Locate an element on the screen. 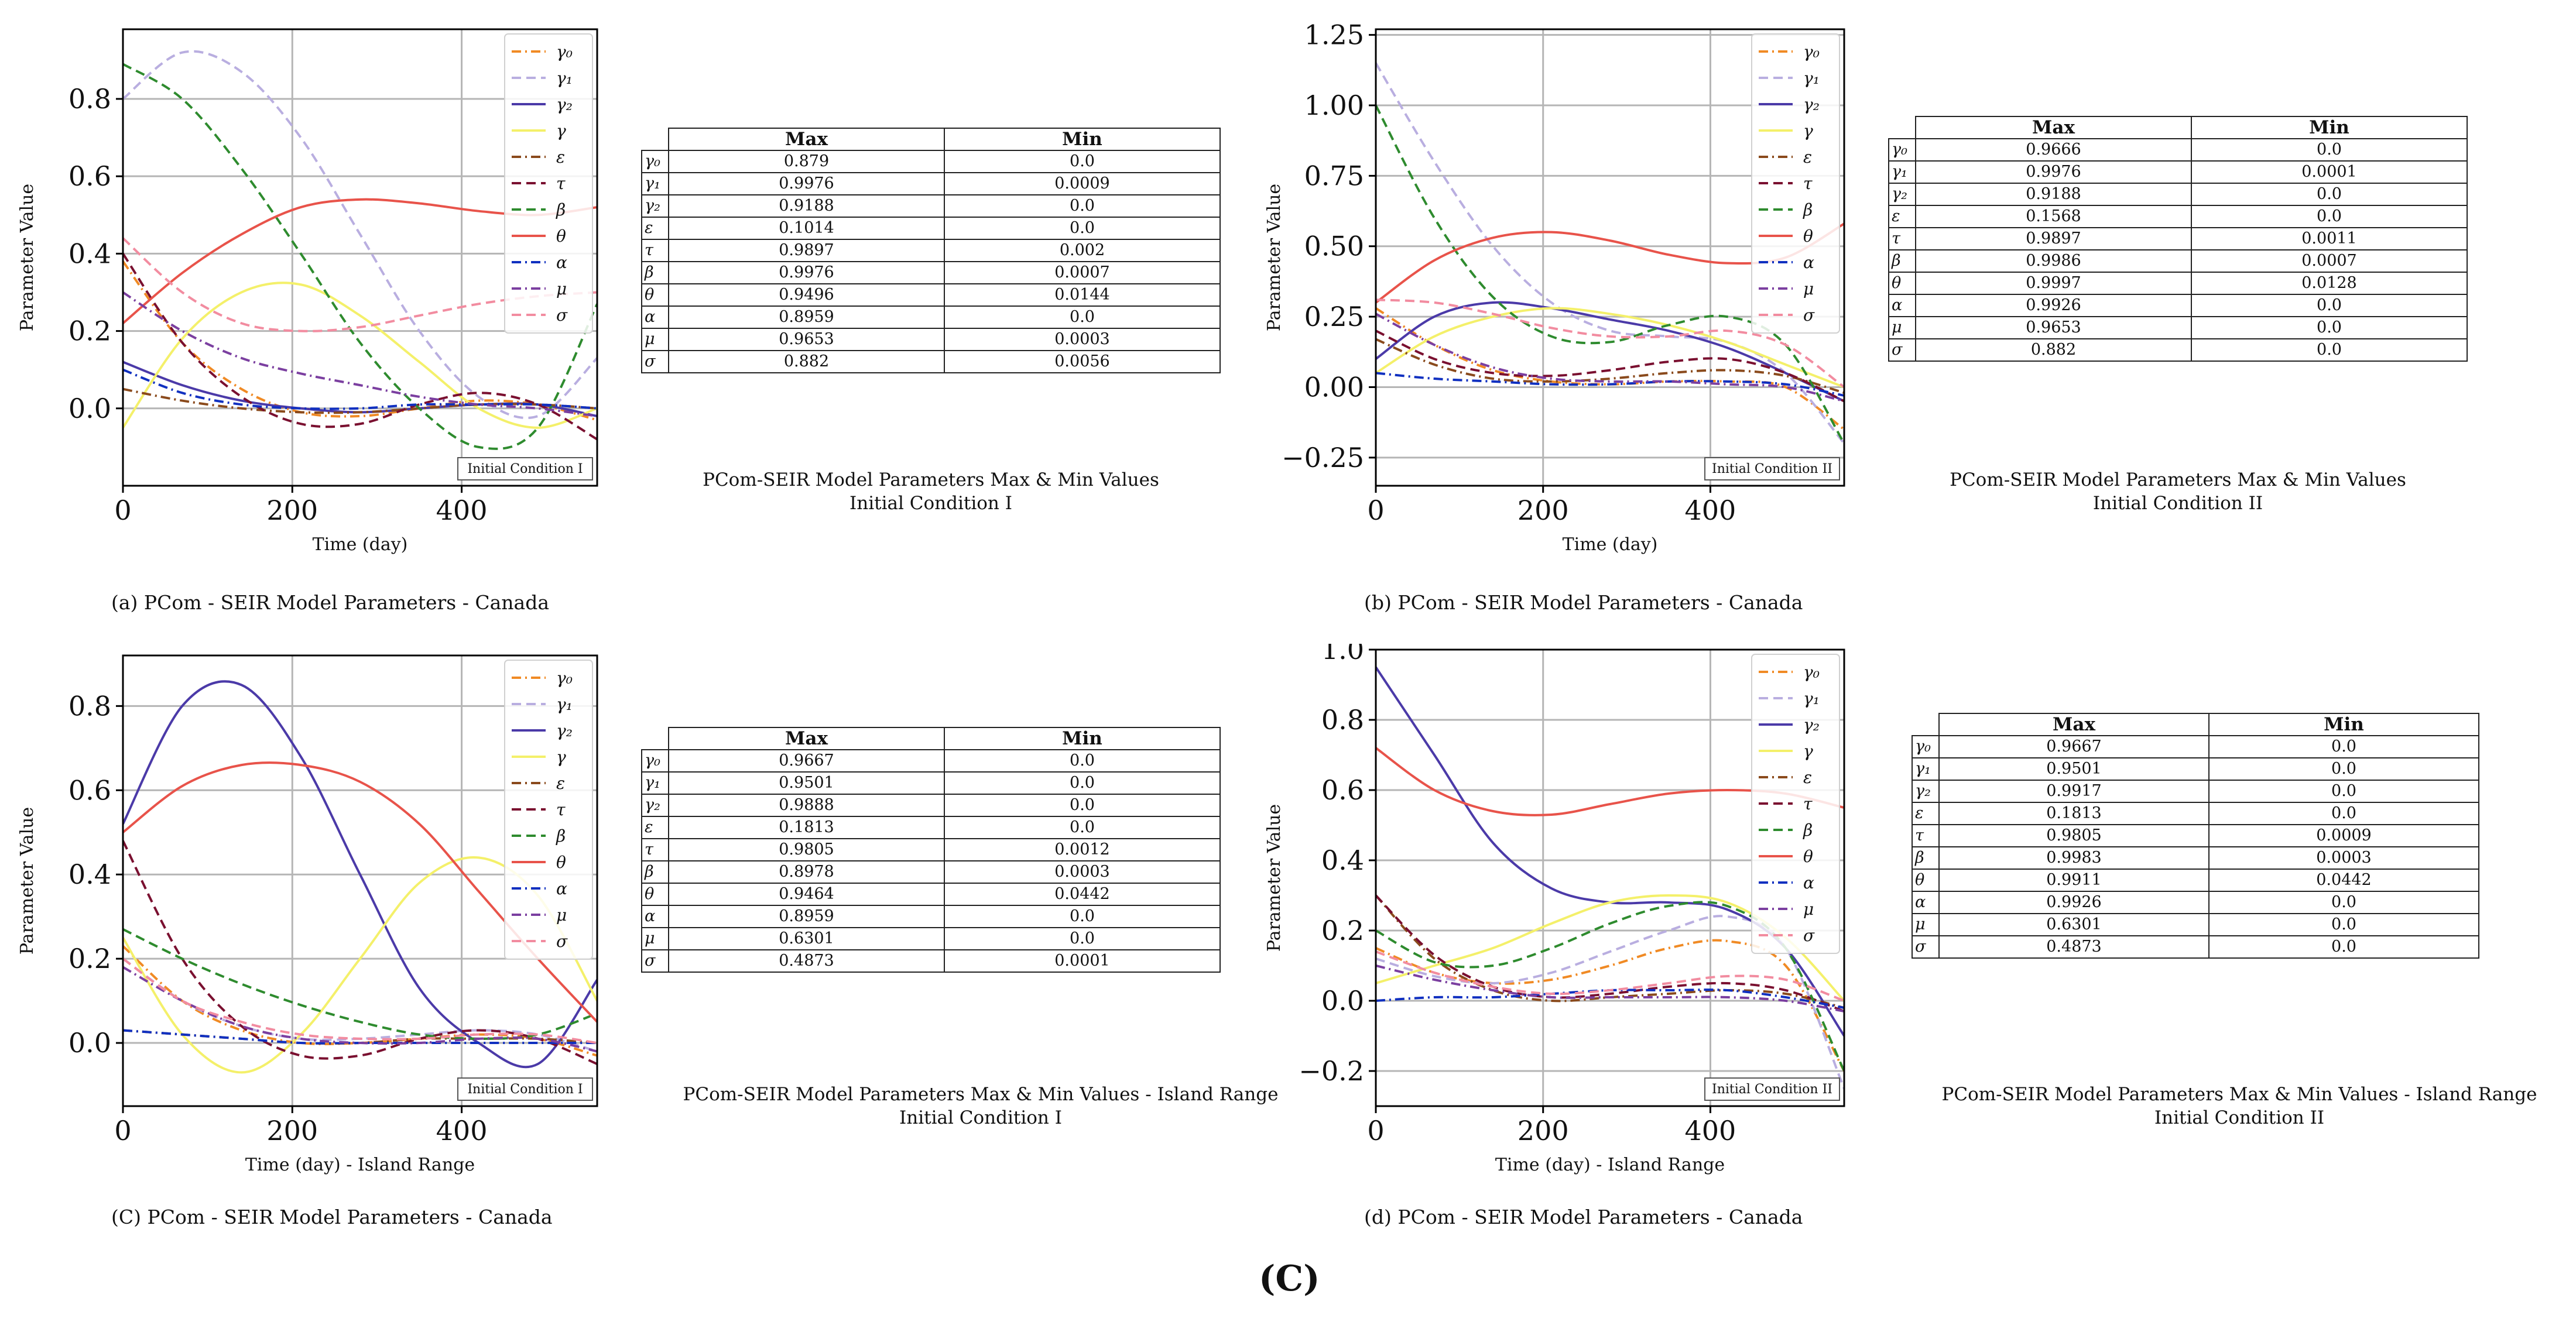  y-tick-label: 0.00 is located at coordinates (1334, 387).